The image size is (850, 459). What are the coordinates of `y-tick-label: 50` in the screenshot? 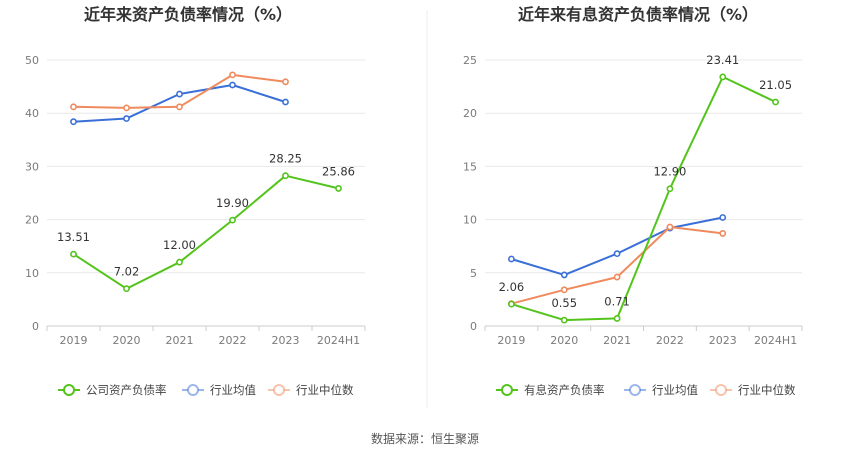 It's located at (32, 60).